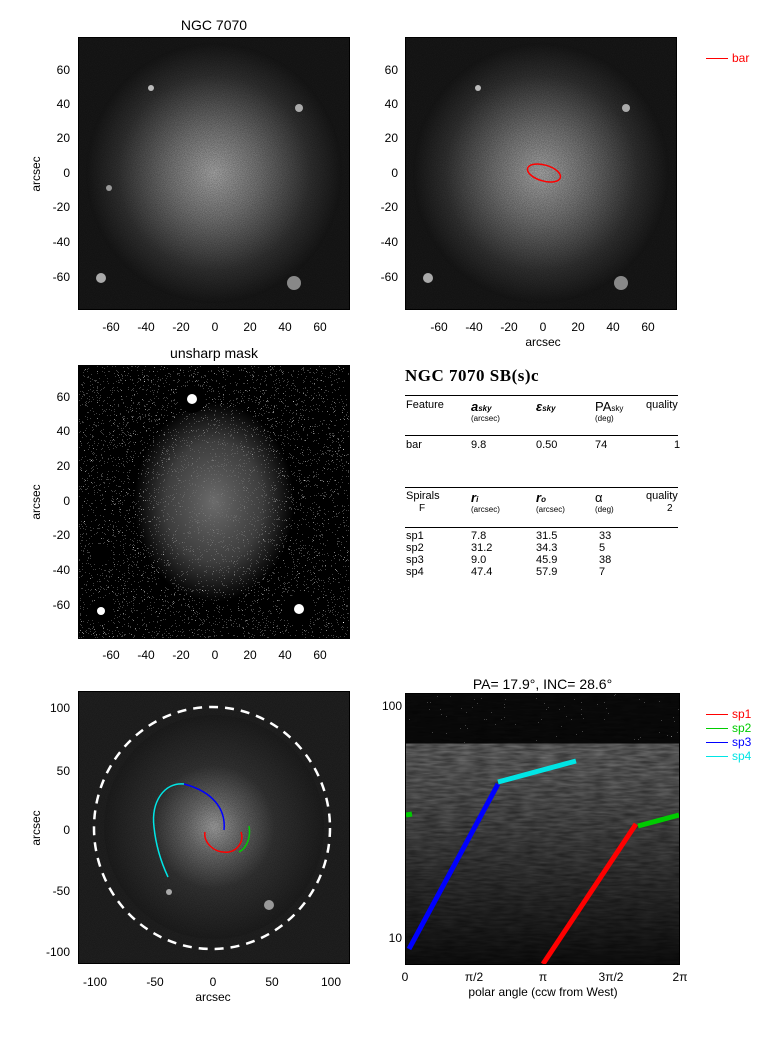  Describe the element at coordinates (477, 499) in the screenshot. I see `col-ri-sub: i` at that location.